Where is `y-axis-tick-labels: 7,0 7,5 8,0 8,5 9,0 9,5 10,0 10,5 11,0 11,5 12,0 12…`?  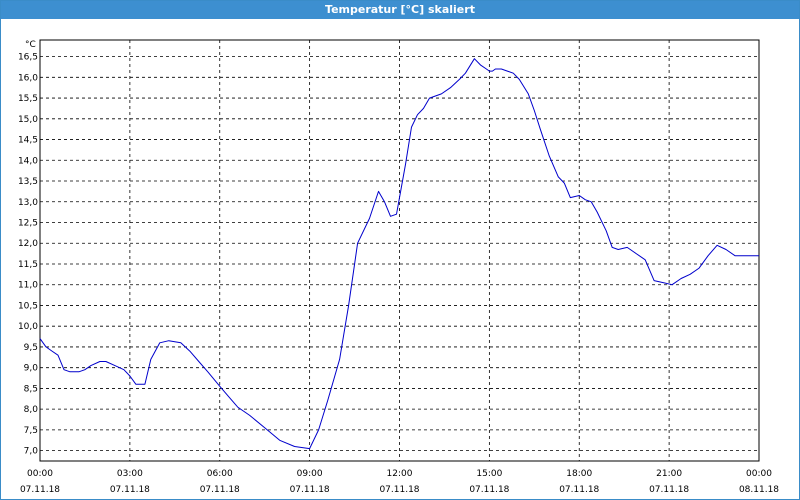 y-axis-tick-labels: 7,0 7,5 8,0 8,5 9,0 9,5 10,0 10,5 11,0 11,5 12,0 12… is located at coordinates (28, 255).